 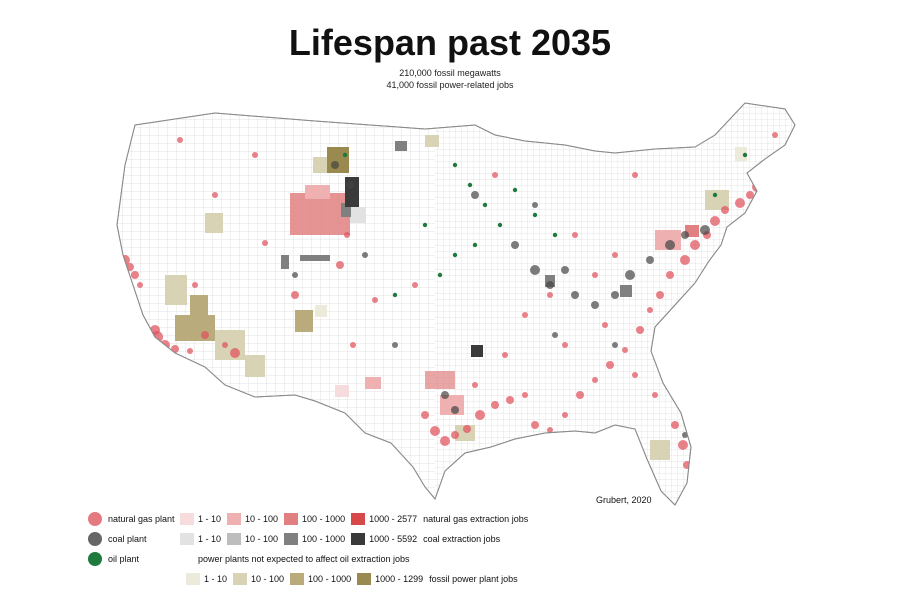 I want to click on coal-bin-3-swatch, so click(x=291, y=539).